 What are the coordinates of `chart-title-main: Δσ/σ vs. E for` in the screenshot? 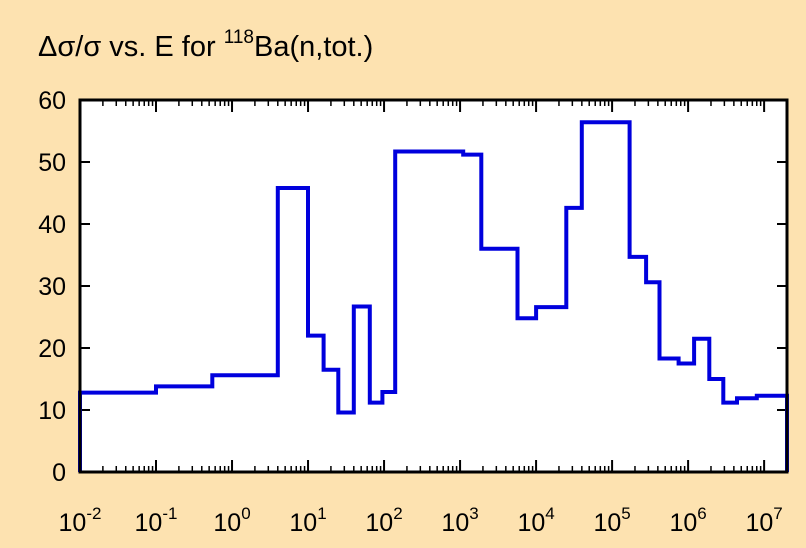 It's located at (131, 47).